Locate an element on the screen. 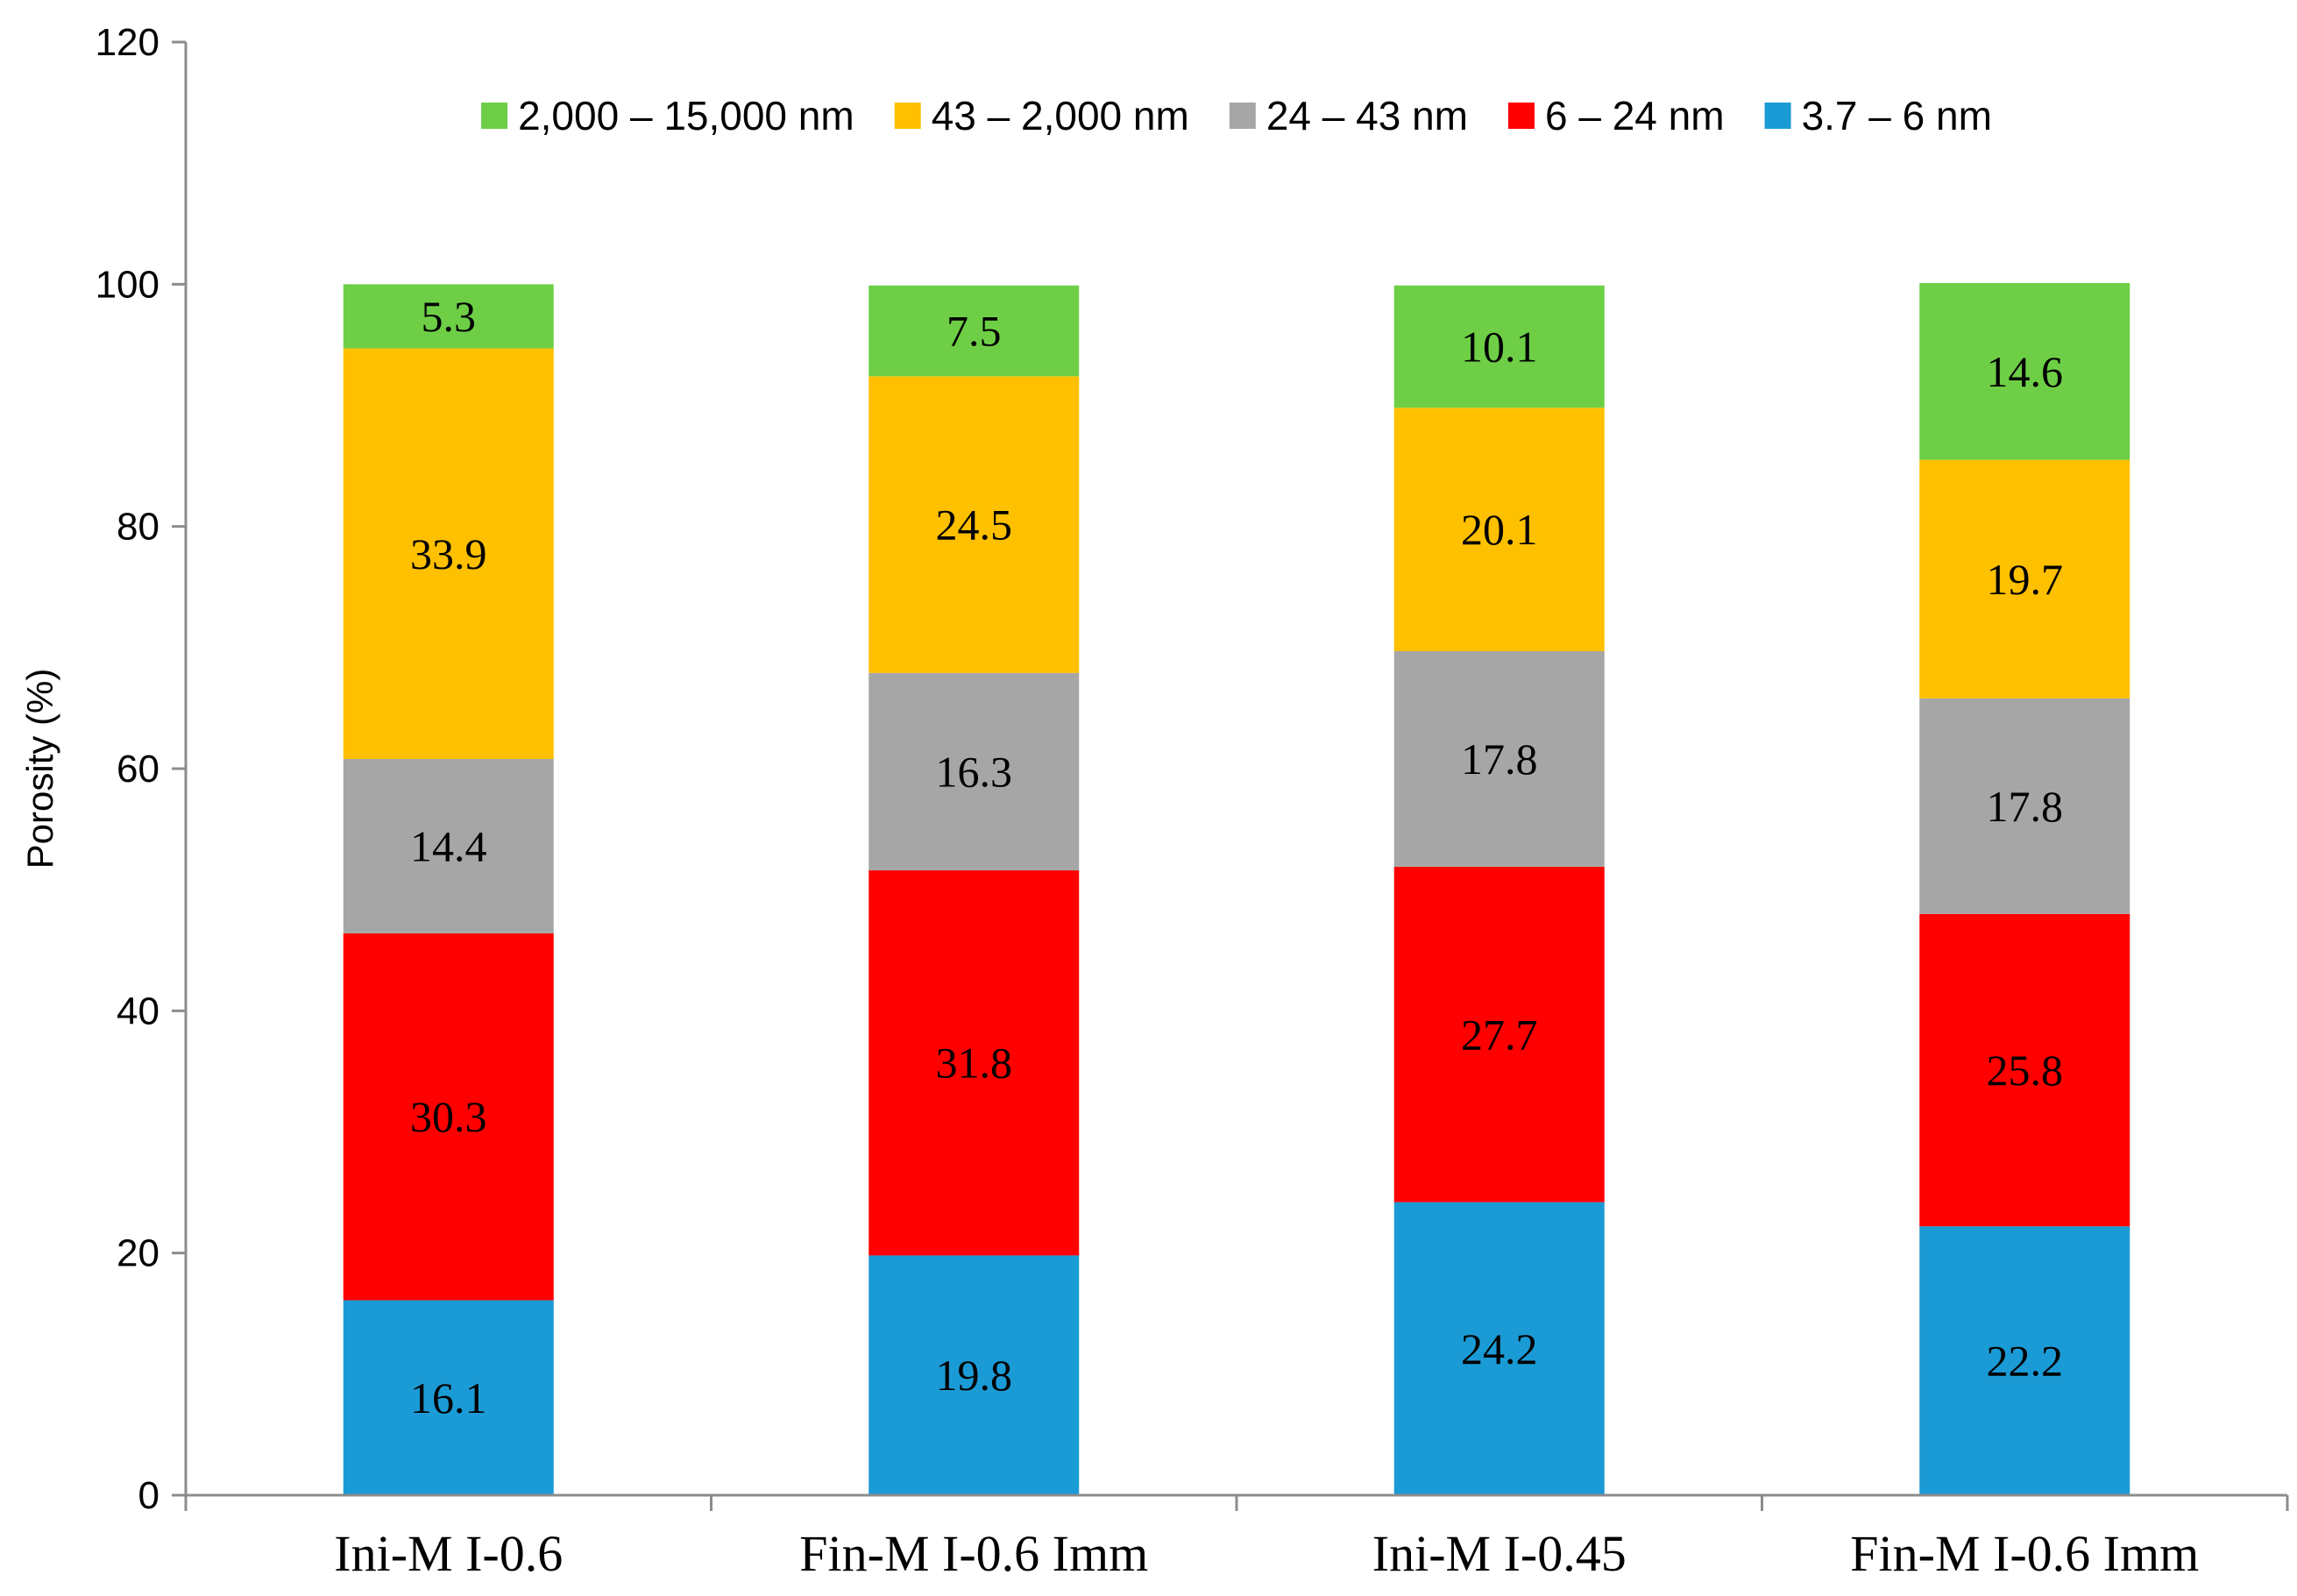 Image resolution: width=2297 pixels, height=1596 pixels. bar-3-24-43-nm is located at coordinates (1499, 758).